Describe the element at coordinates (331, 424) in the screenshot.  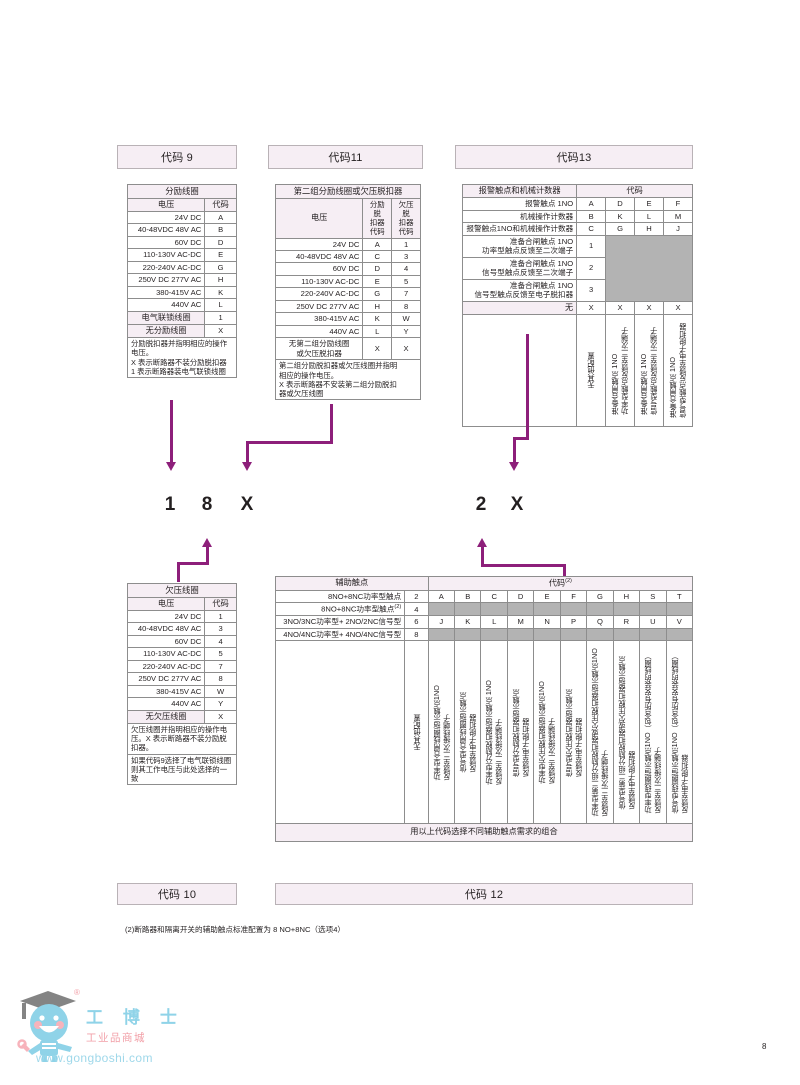
I see `connector-code11-vertical-upper` at that location.